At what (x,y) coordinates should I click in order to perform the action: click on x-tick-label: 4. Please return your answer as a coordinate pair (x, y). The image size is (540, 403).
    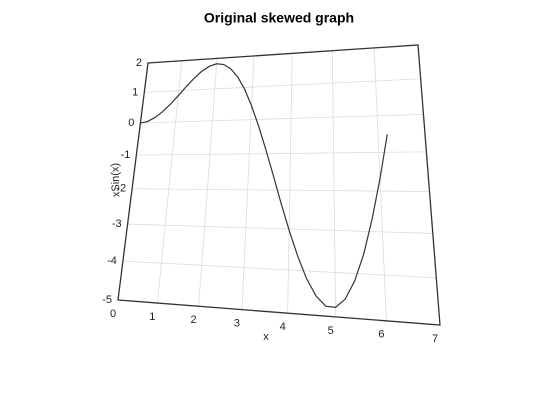
    Looking at the image, I should click on (283, 327).